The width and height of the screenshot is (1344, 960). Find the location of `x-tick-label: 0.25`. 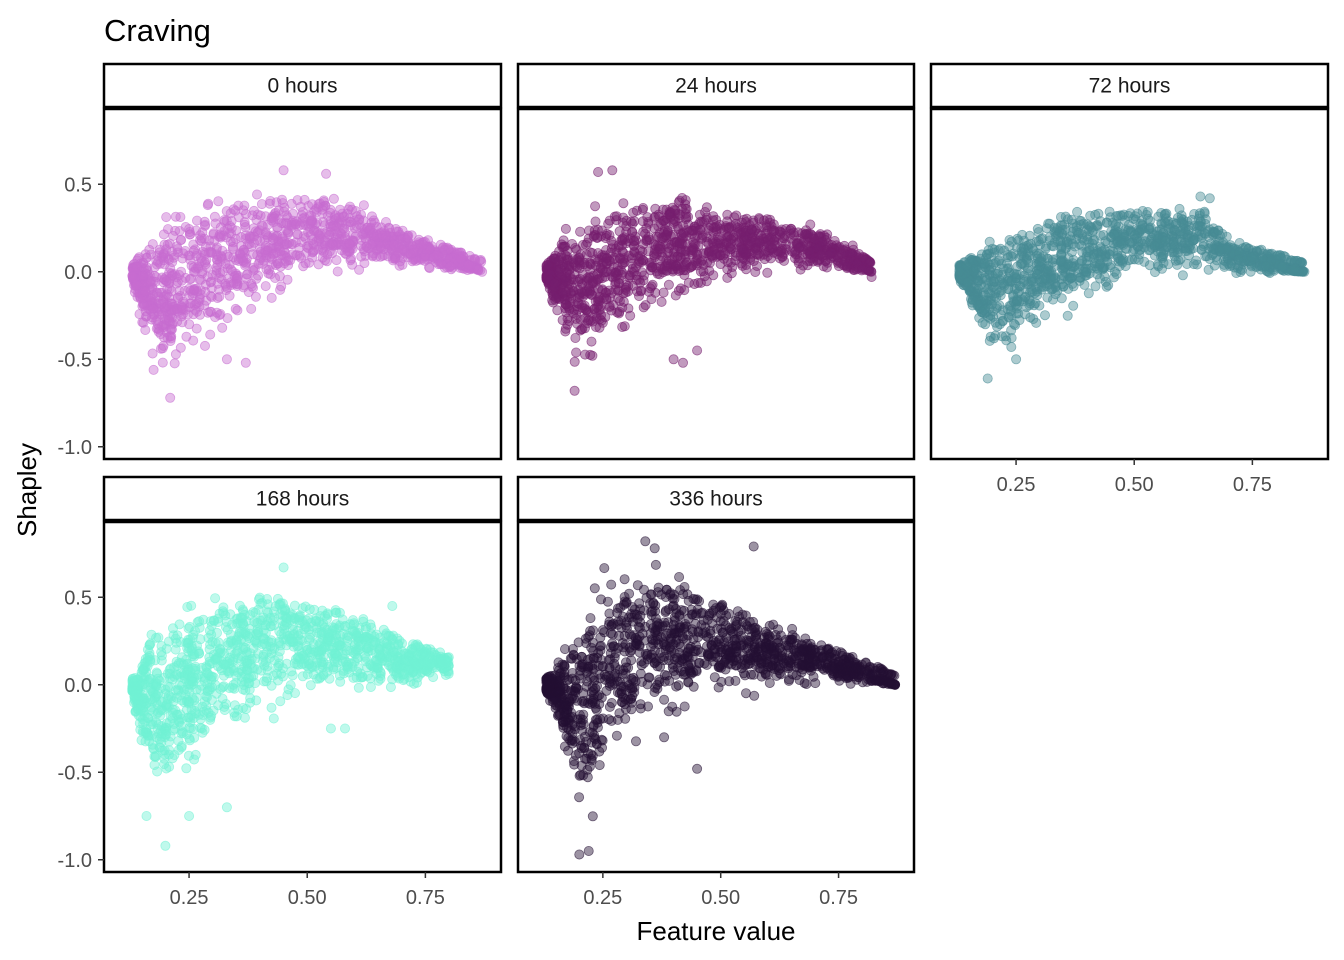

x-tick-label: 0.25 is located at coordinates (1016, 485).